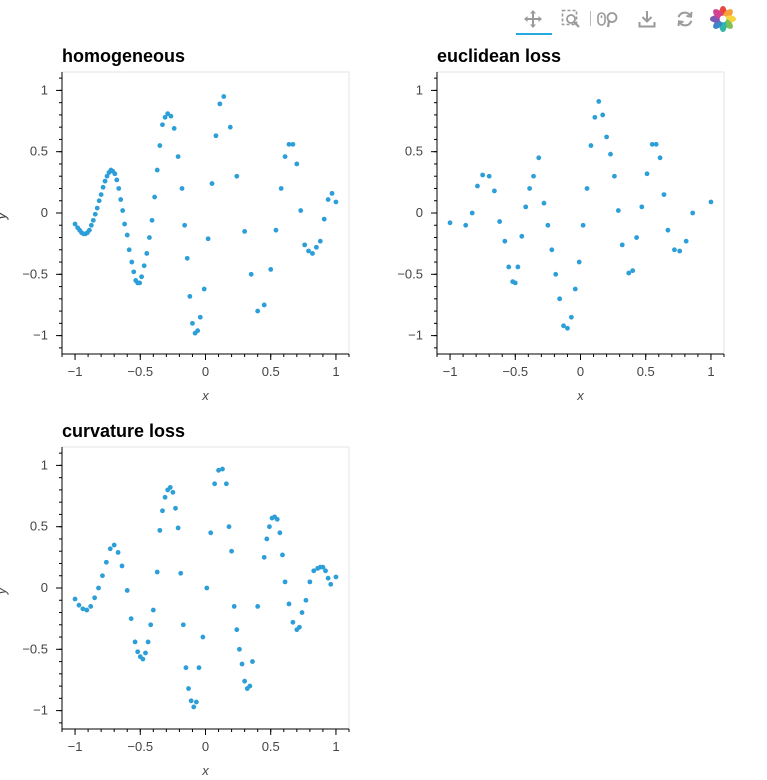  What do you see at coordinates (646, 371) in the screenshot?
I see `x-tick-label: 0.5` at bounding box center [646, 371].